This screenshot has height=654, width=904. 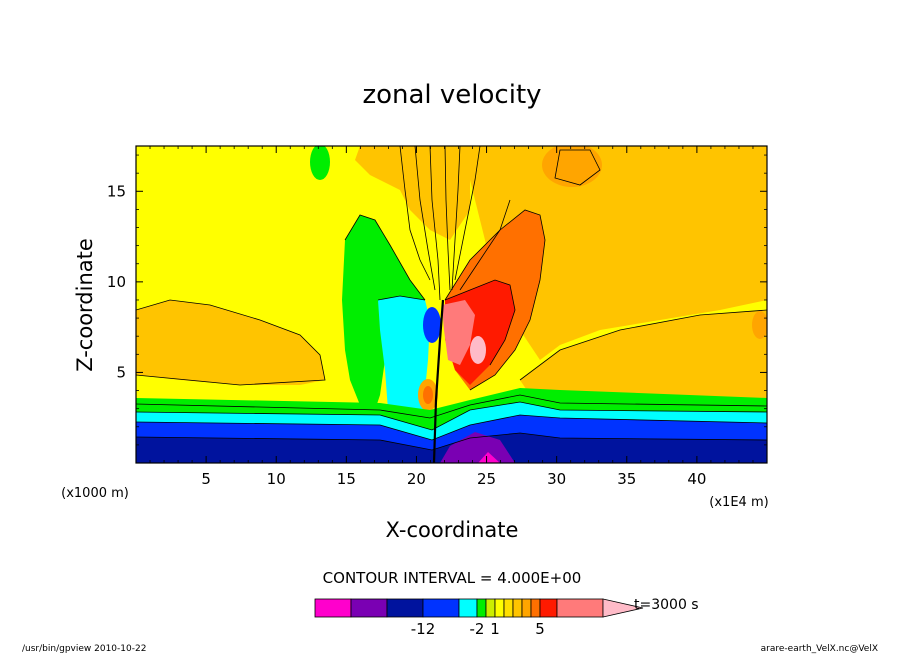 I want to click on front-line, so click(x=438, y=381).